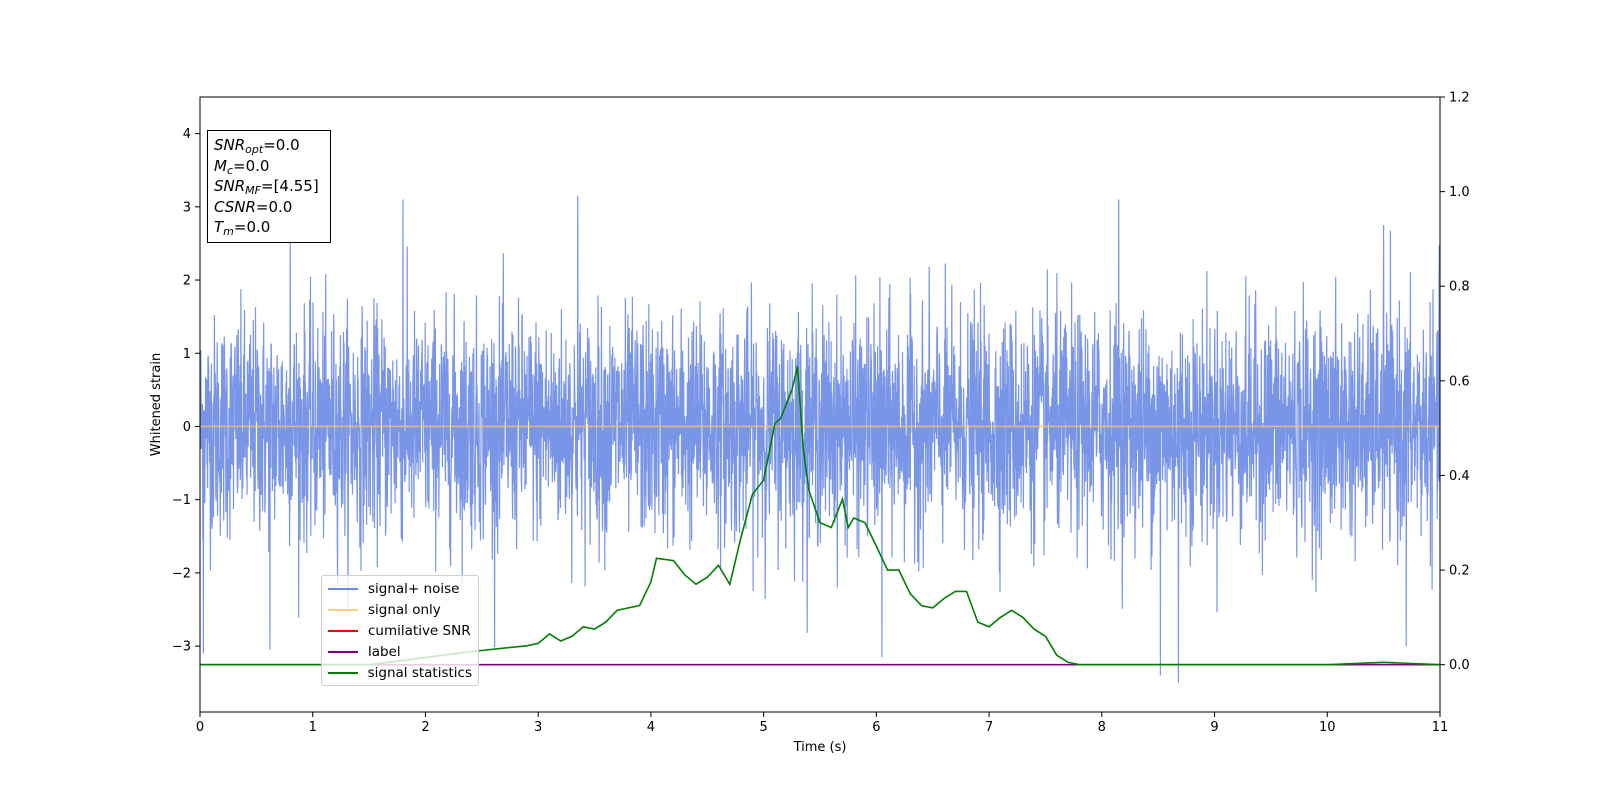 This screenshot has height=800, width=1600. What do you see at coordinates (538, 727) in the screenshot?
I see `x-tick-label: 3` at bounding box center [538, 727].